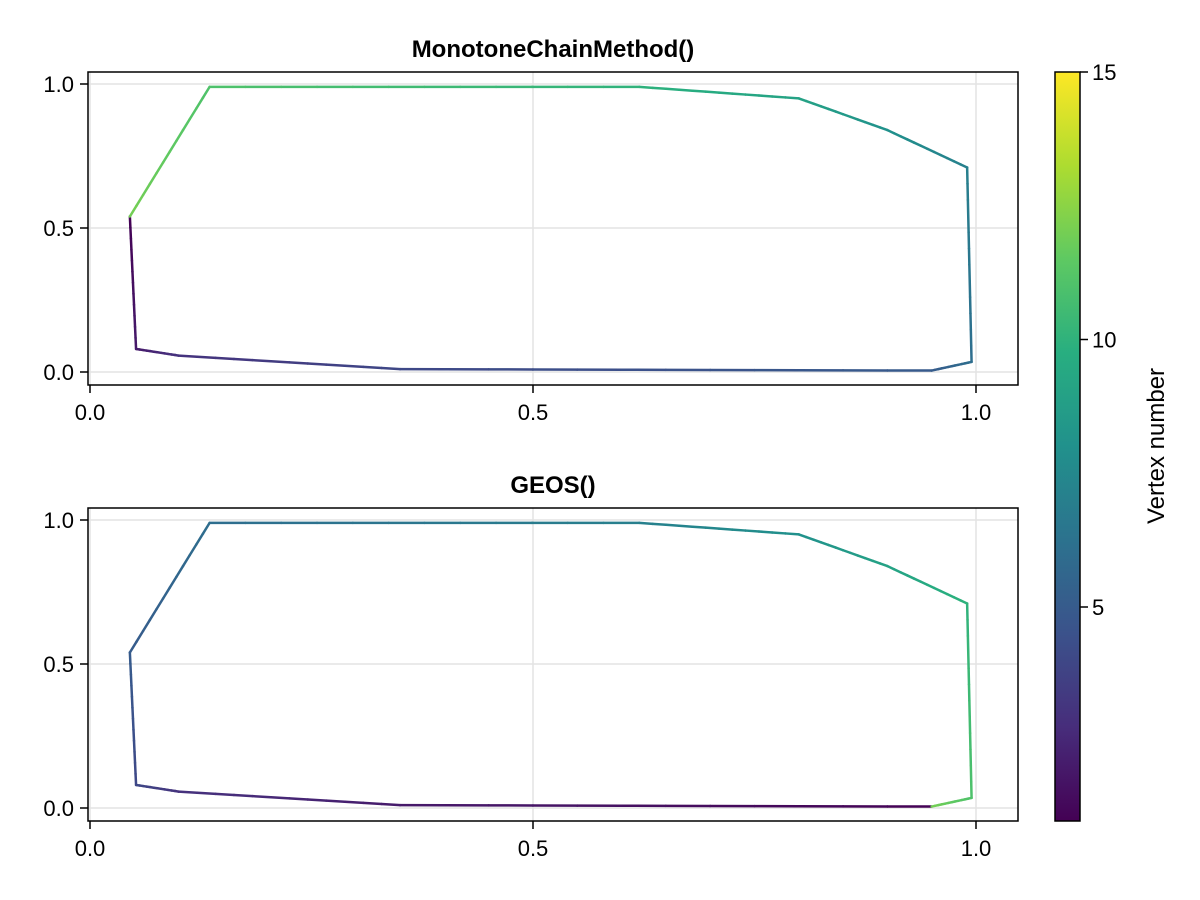  Describe the element at coordinates (1156, 446) in the screenshot. I see `colorbar-label: Vertex number` at that location.